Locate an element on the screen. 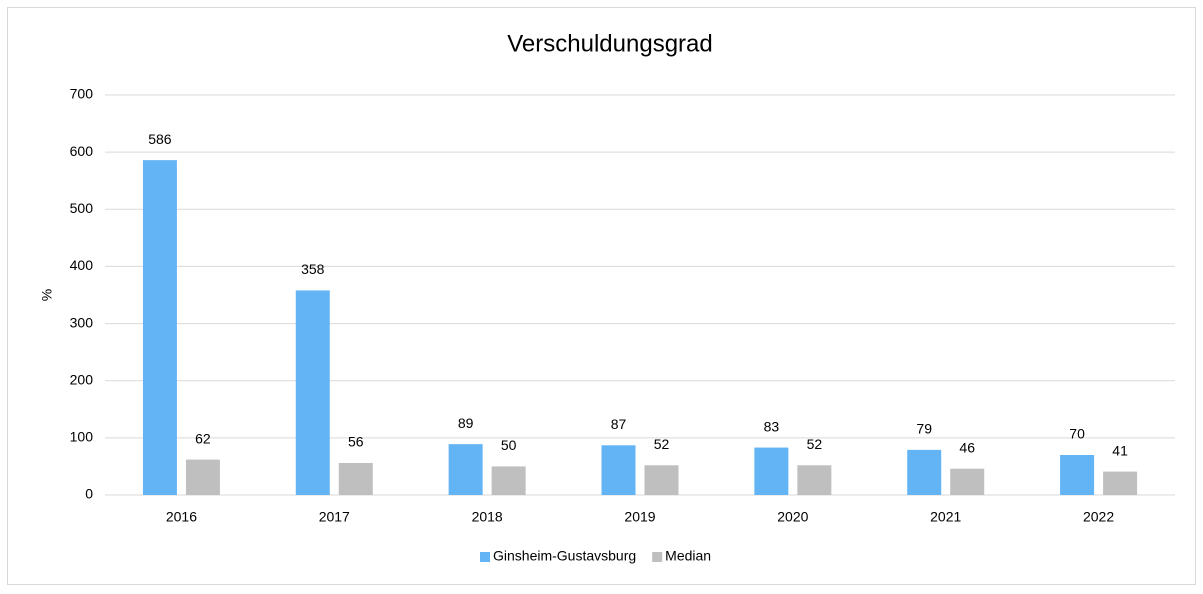  data-label: 87 is located at coordinates (619, 424).